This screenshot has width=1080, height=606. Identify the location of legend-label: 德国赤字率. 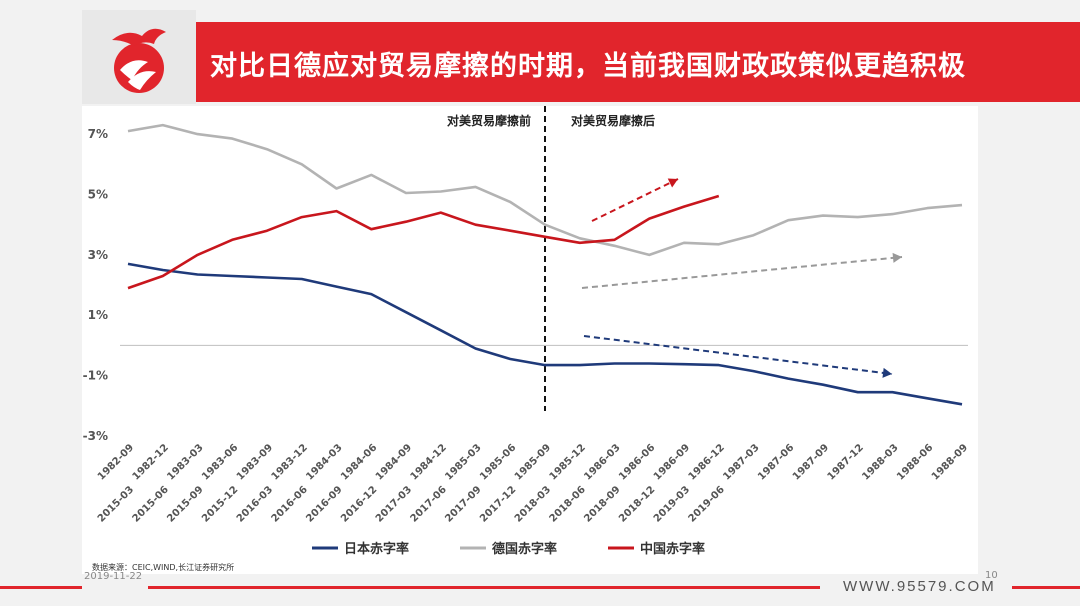
(524, 549).